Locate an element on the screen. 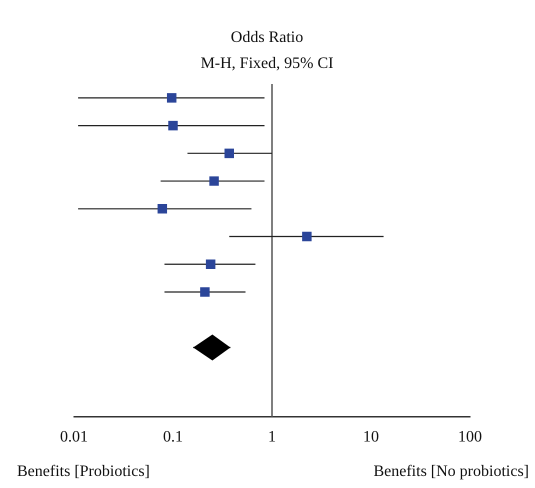 The width and height of the screenshot is (535, 488). x-tick-label: 0.1 is located at coordinates (173, 437).